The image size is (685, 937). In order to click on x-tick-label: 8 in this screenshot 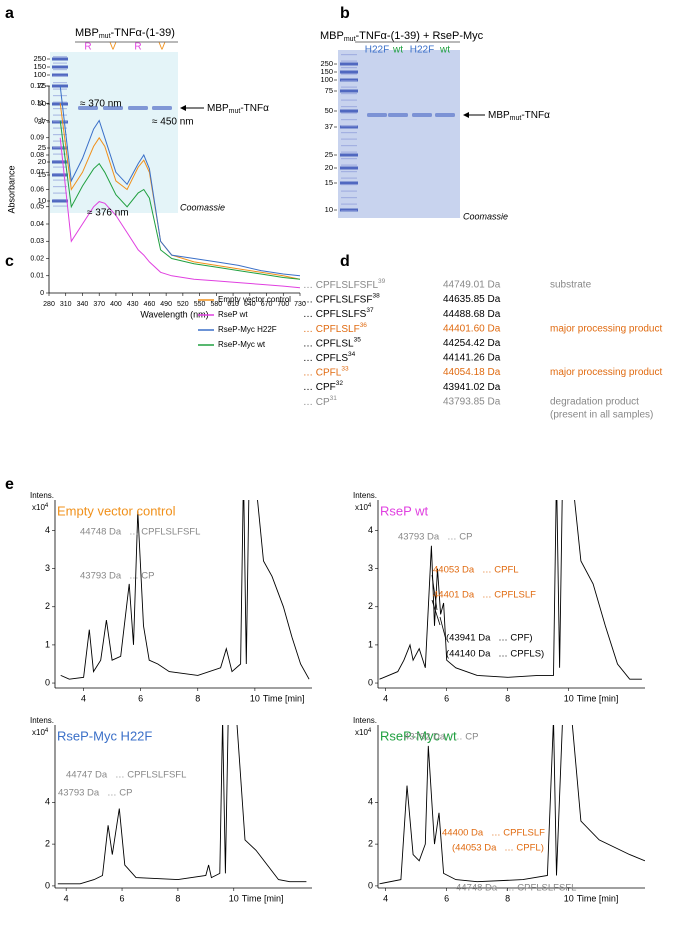, I will do `click(177, 898)`.